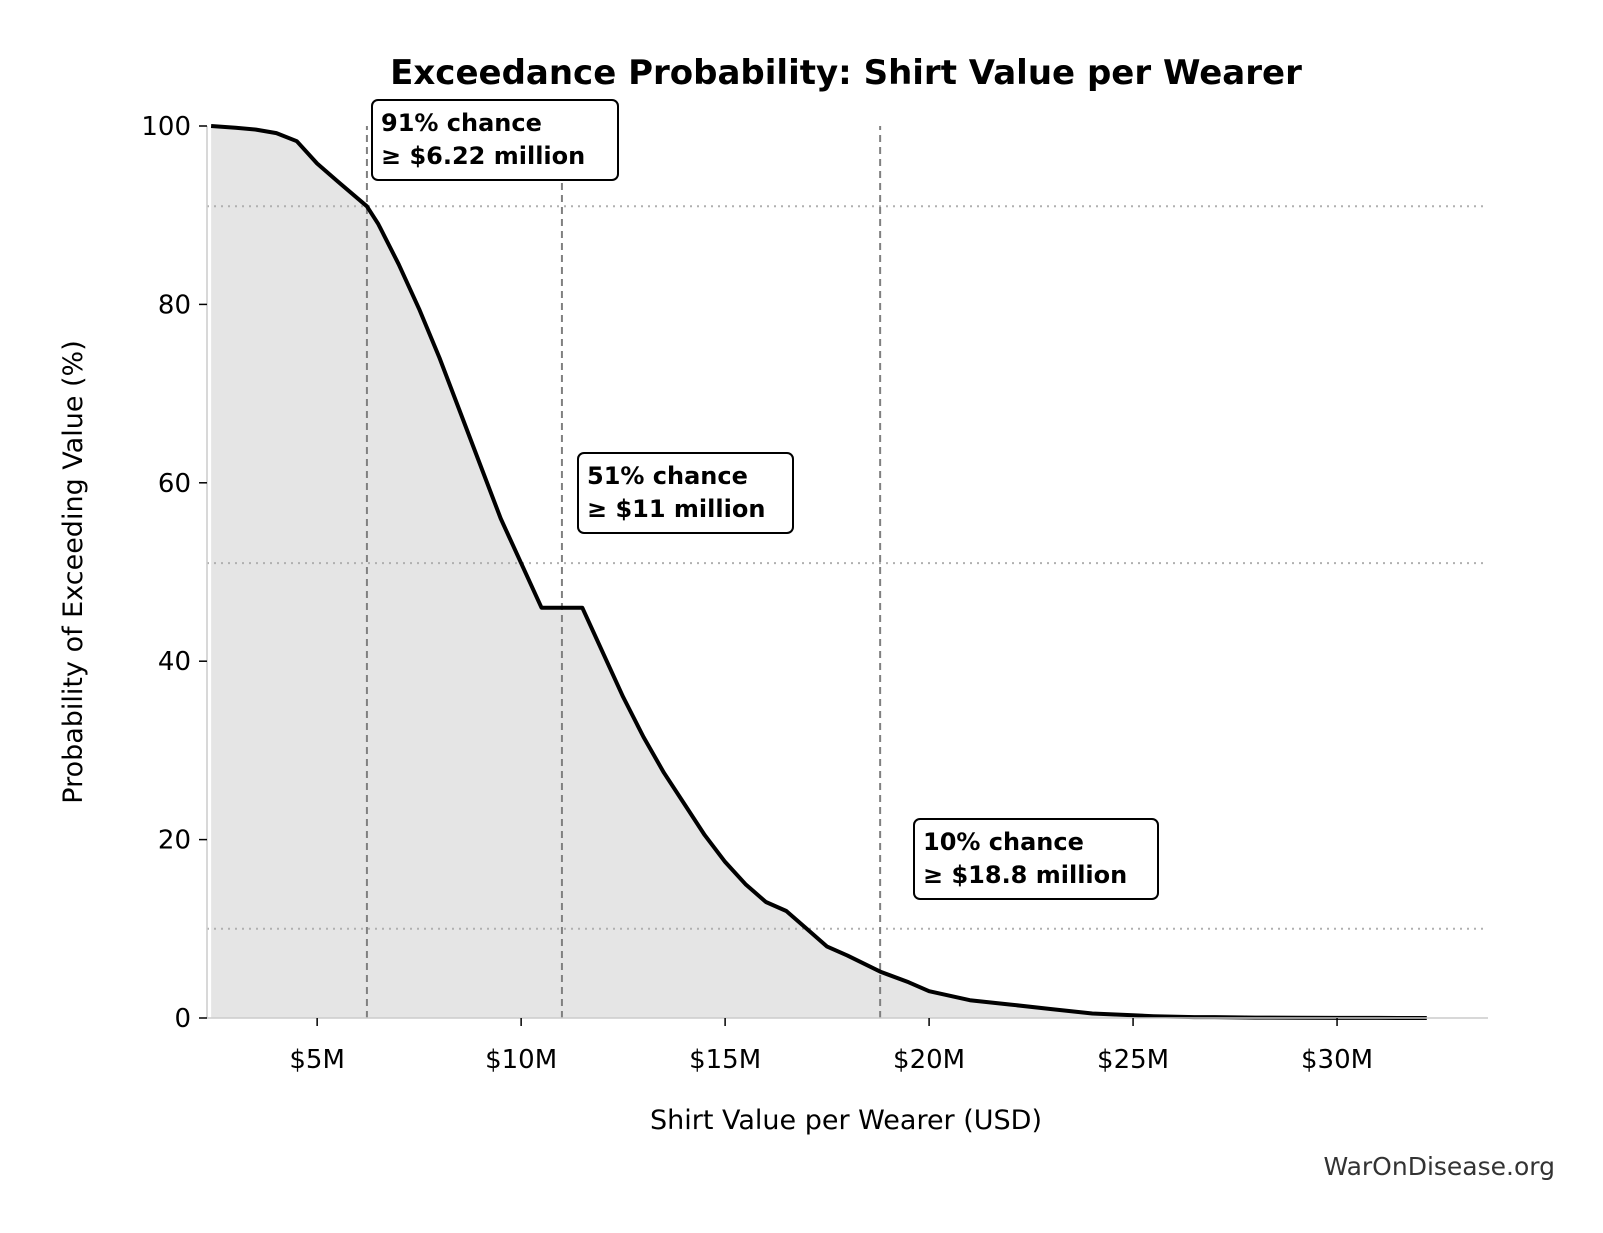 The width and height of the screenshot is (1603, 1233). What do you see at coordinates (725, 1060) in the screenshot?
I see `x-tick-label: $15M` at bounding box center [725, 1060].